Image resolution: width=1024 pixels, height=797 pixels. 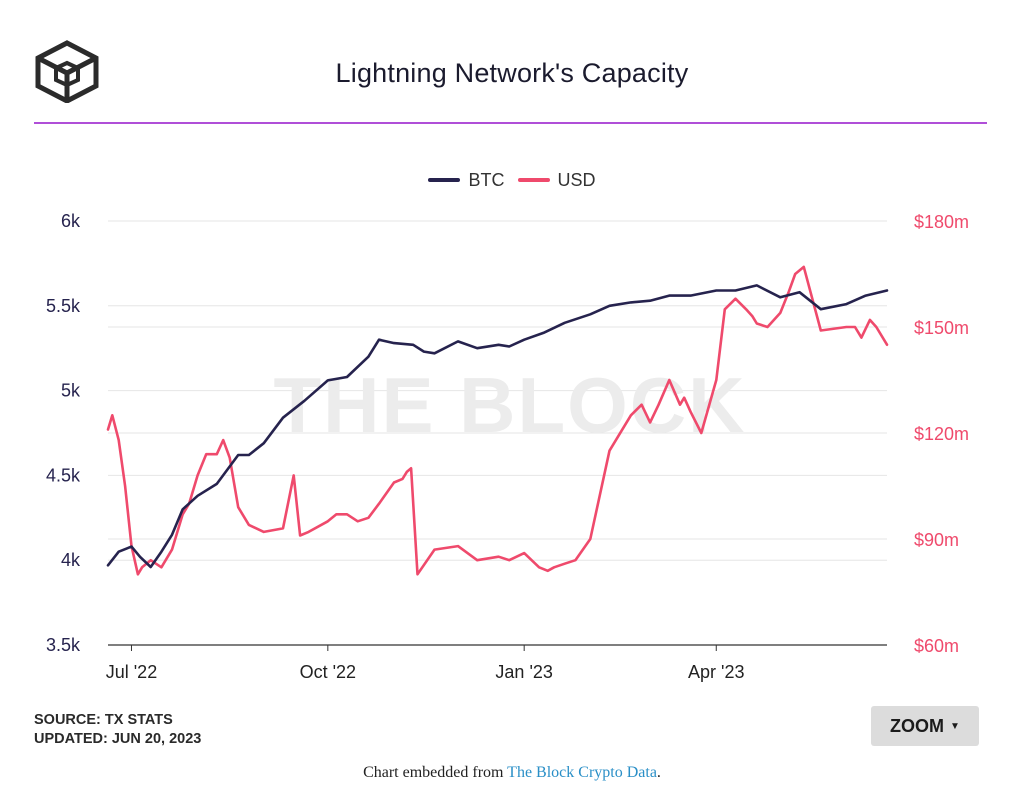 What do you see at coordinates (556, 180) in the screenshot?
I see `legend-item-usd: USD` at bounding box center [556, 180].